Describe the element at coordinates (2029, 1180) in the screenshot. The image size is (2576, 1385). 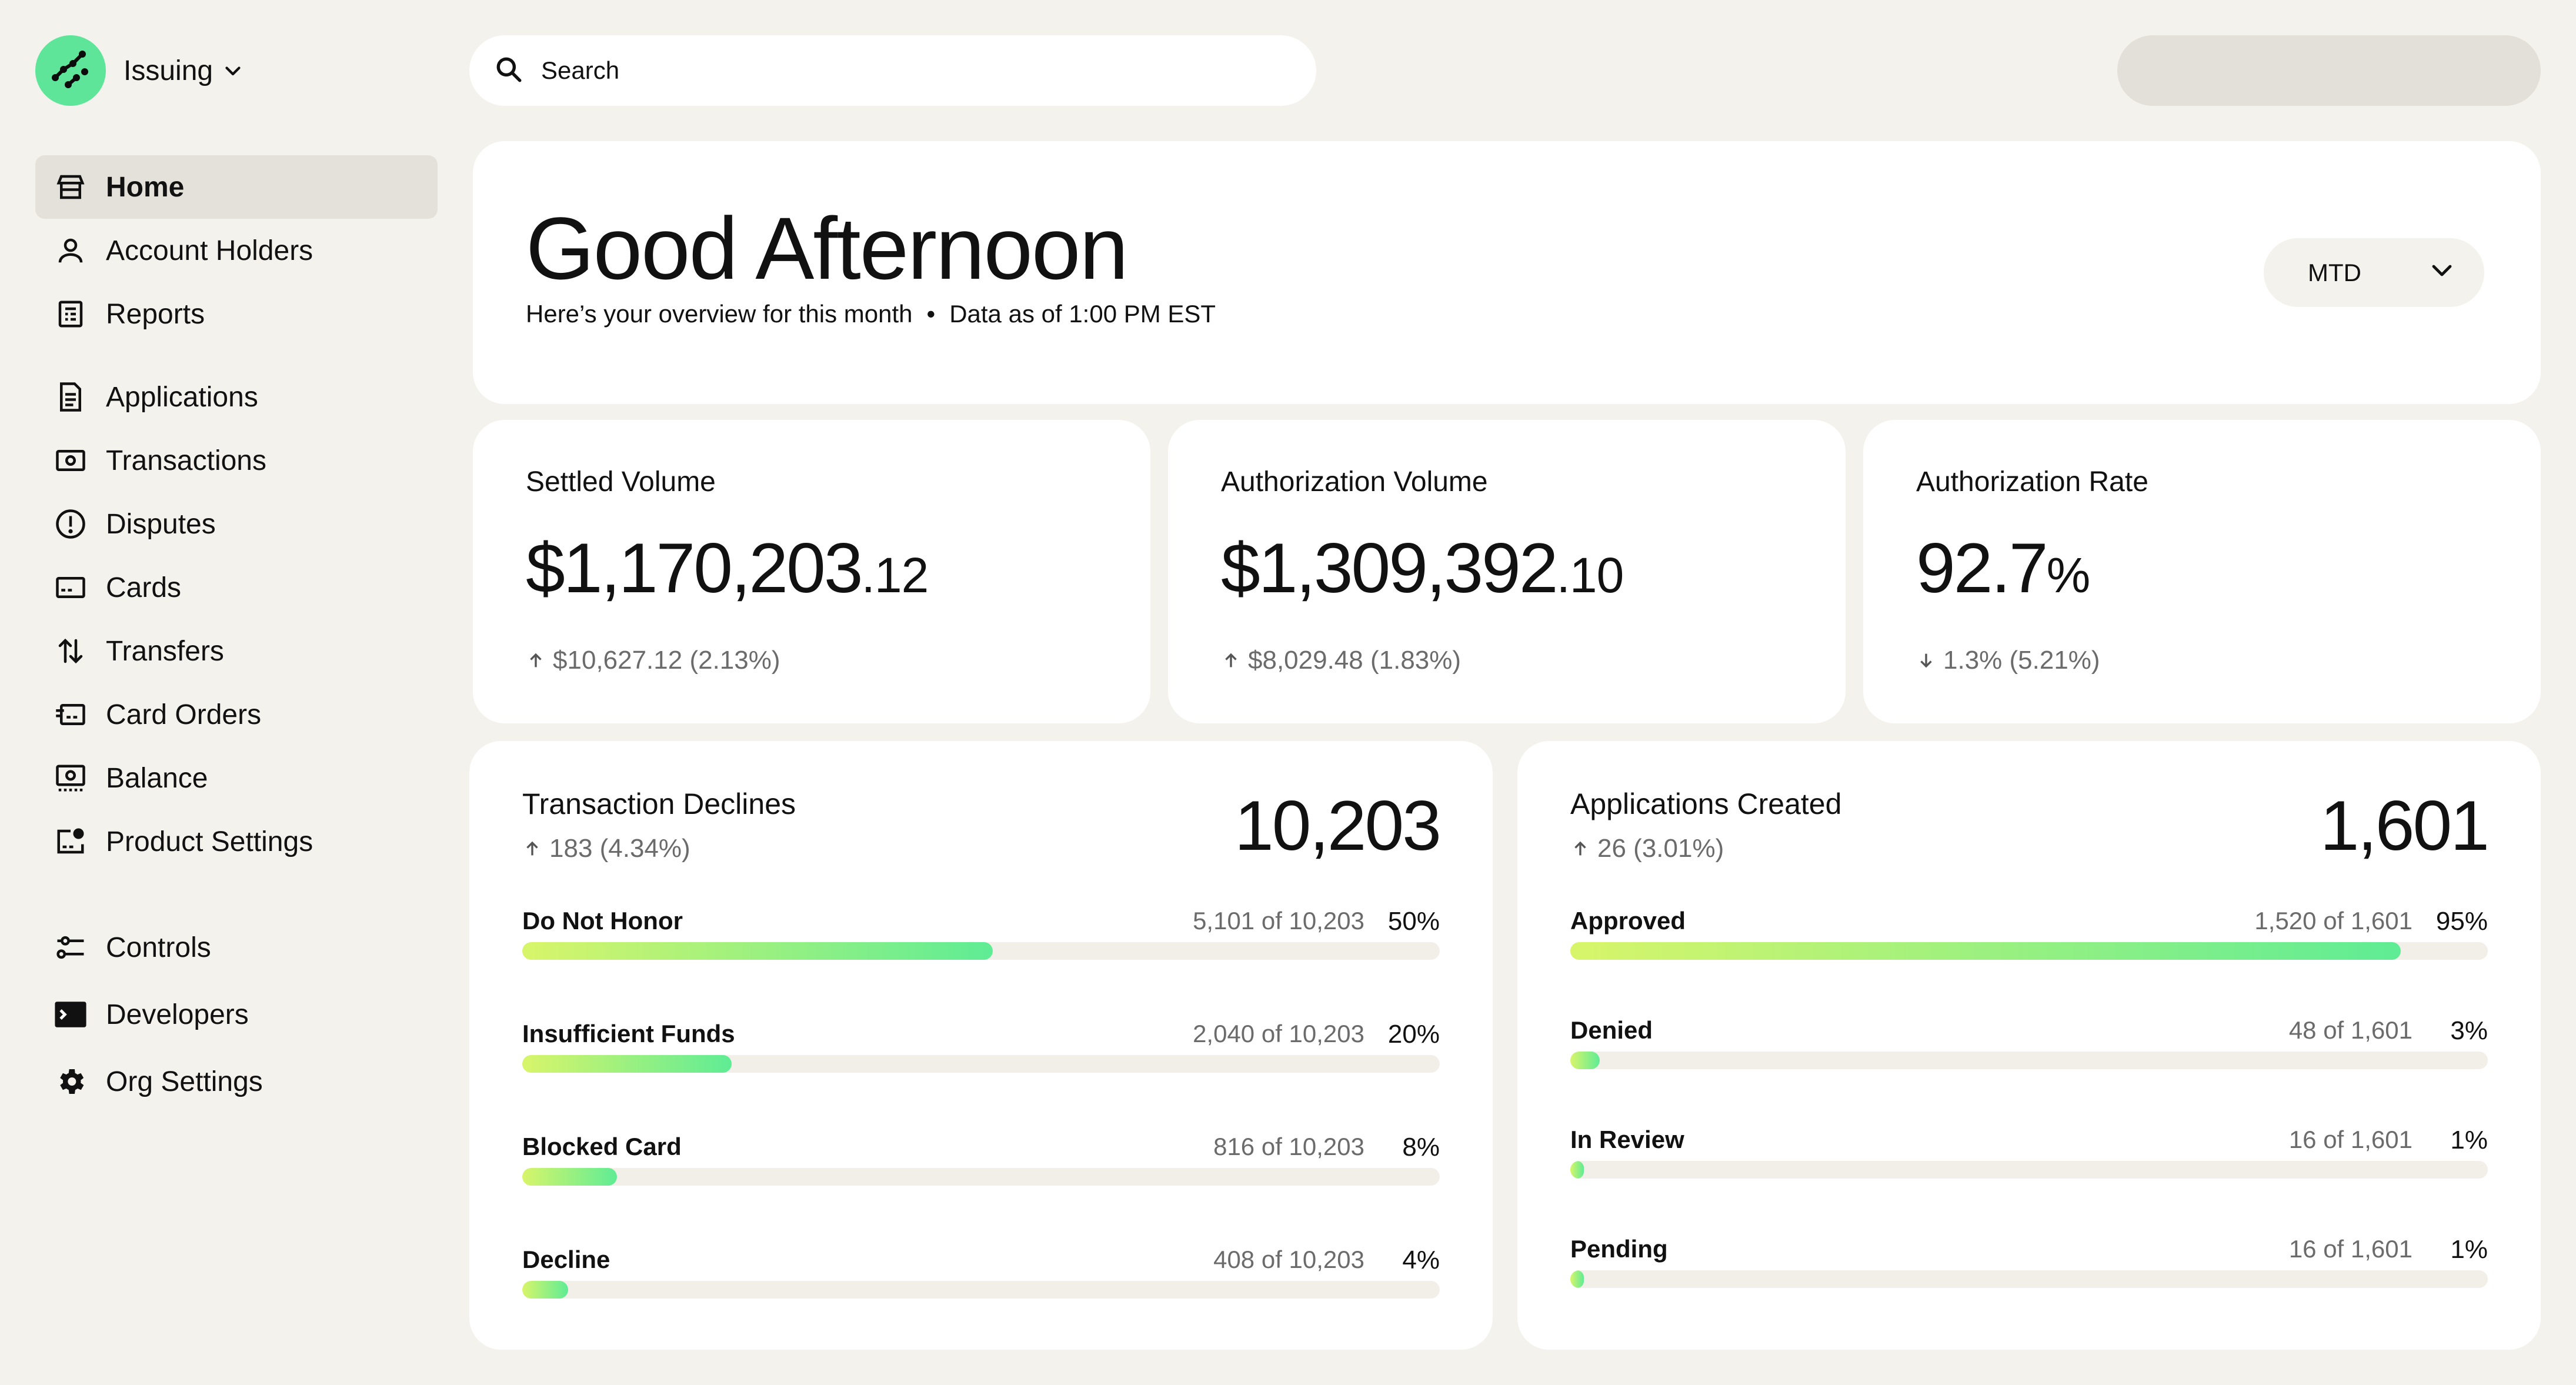
I see `list-item: In Review 16 of 1,601 1%` at that location.